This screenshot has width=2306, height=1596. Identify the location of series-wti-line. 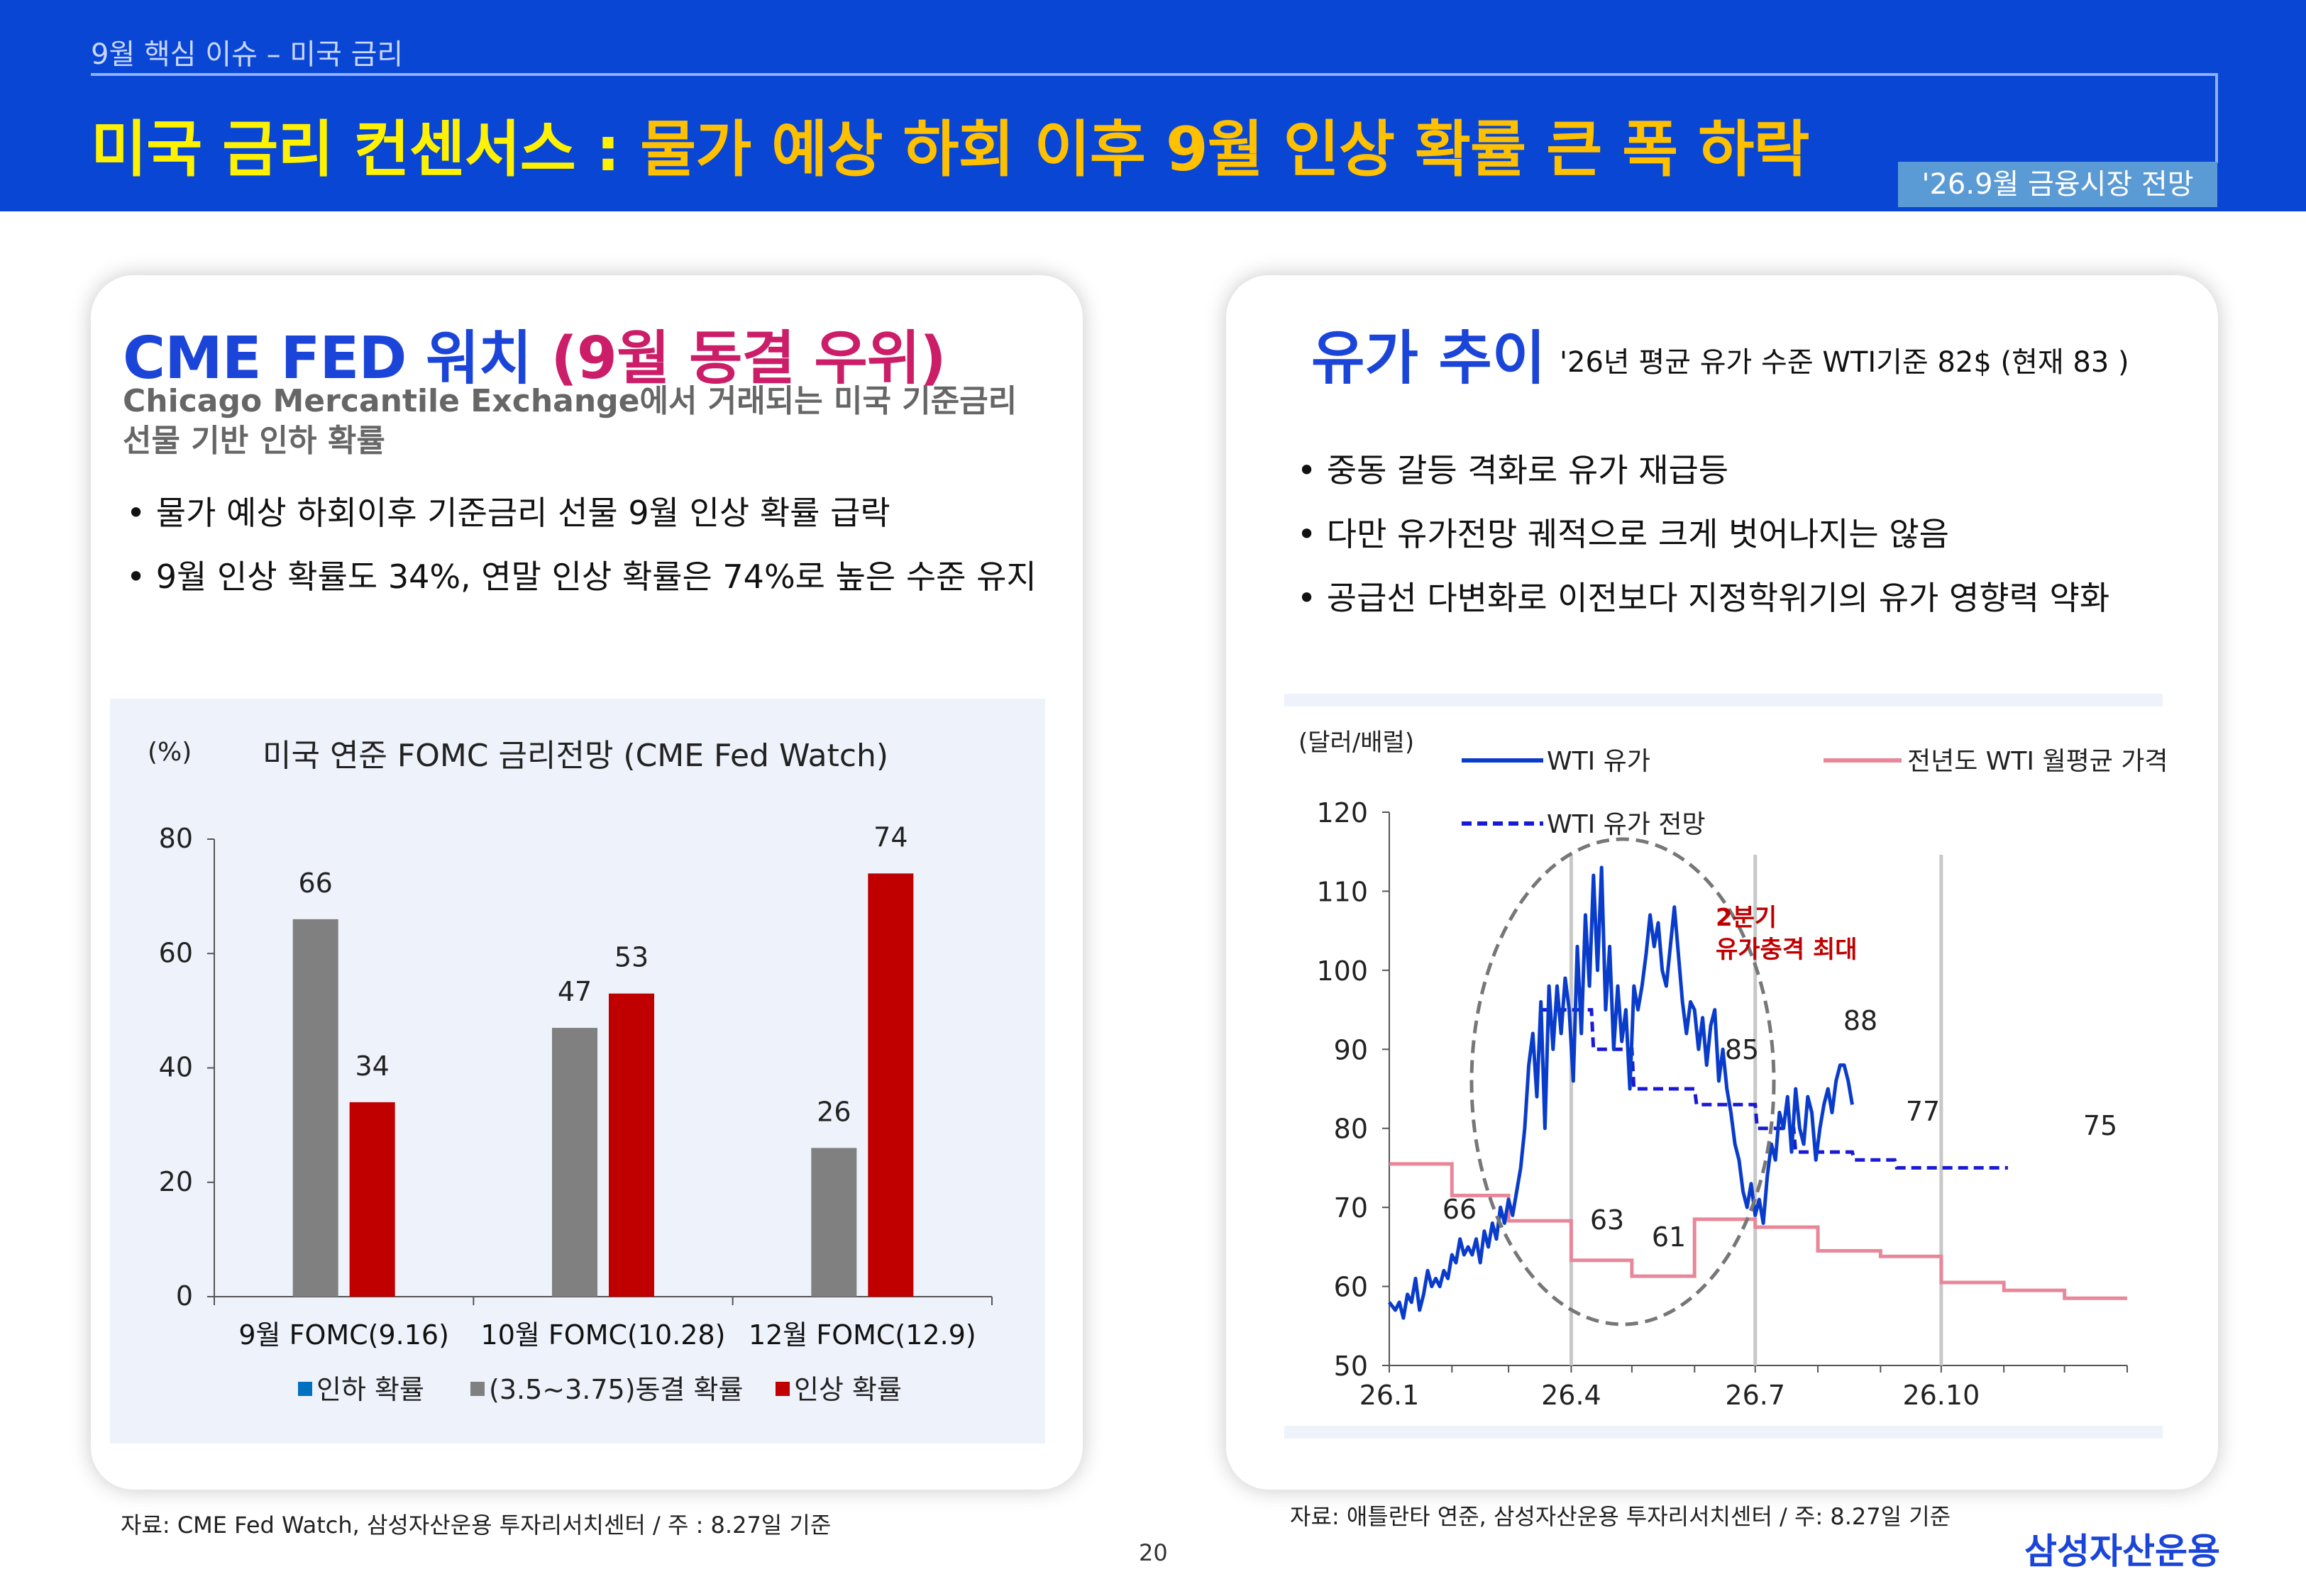
(1621, 1092).